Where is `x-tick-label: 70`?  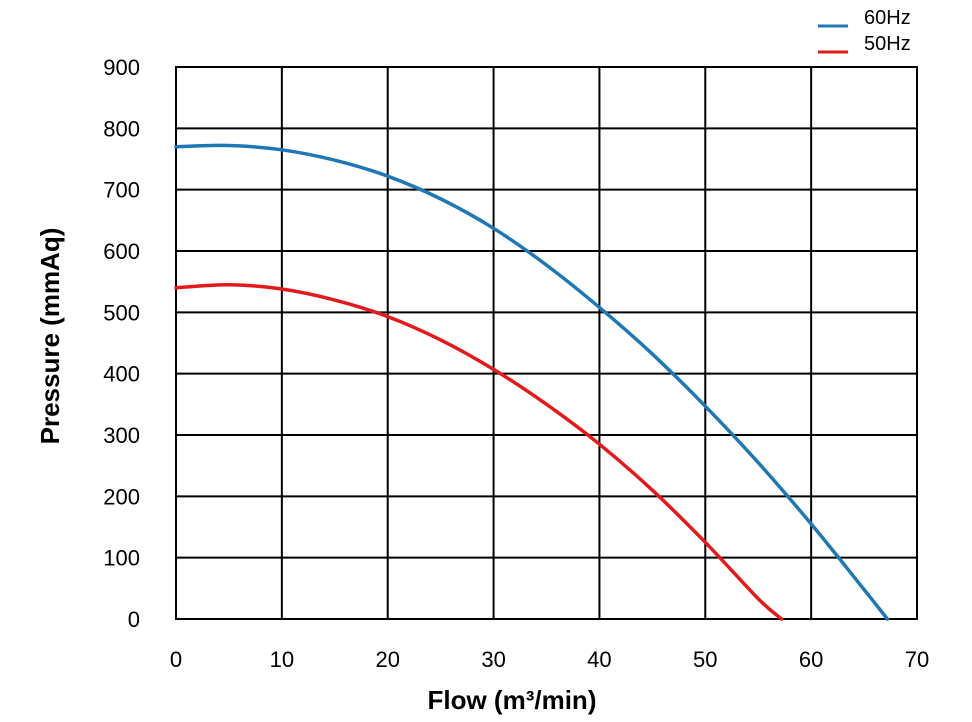 x-tick-label: 70 is located at coordinates (917, 659).